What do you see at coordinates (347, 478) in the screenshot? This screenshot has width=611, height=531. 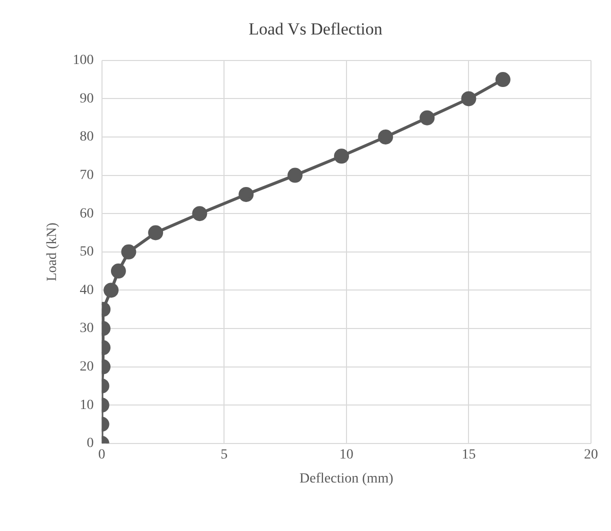 I see `x-axis-title: Deflection (mm)` at bounding box center [347, 478].